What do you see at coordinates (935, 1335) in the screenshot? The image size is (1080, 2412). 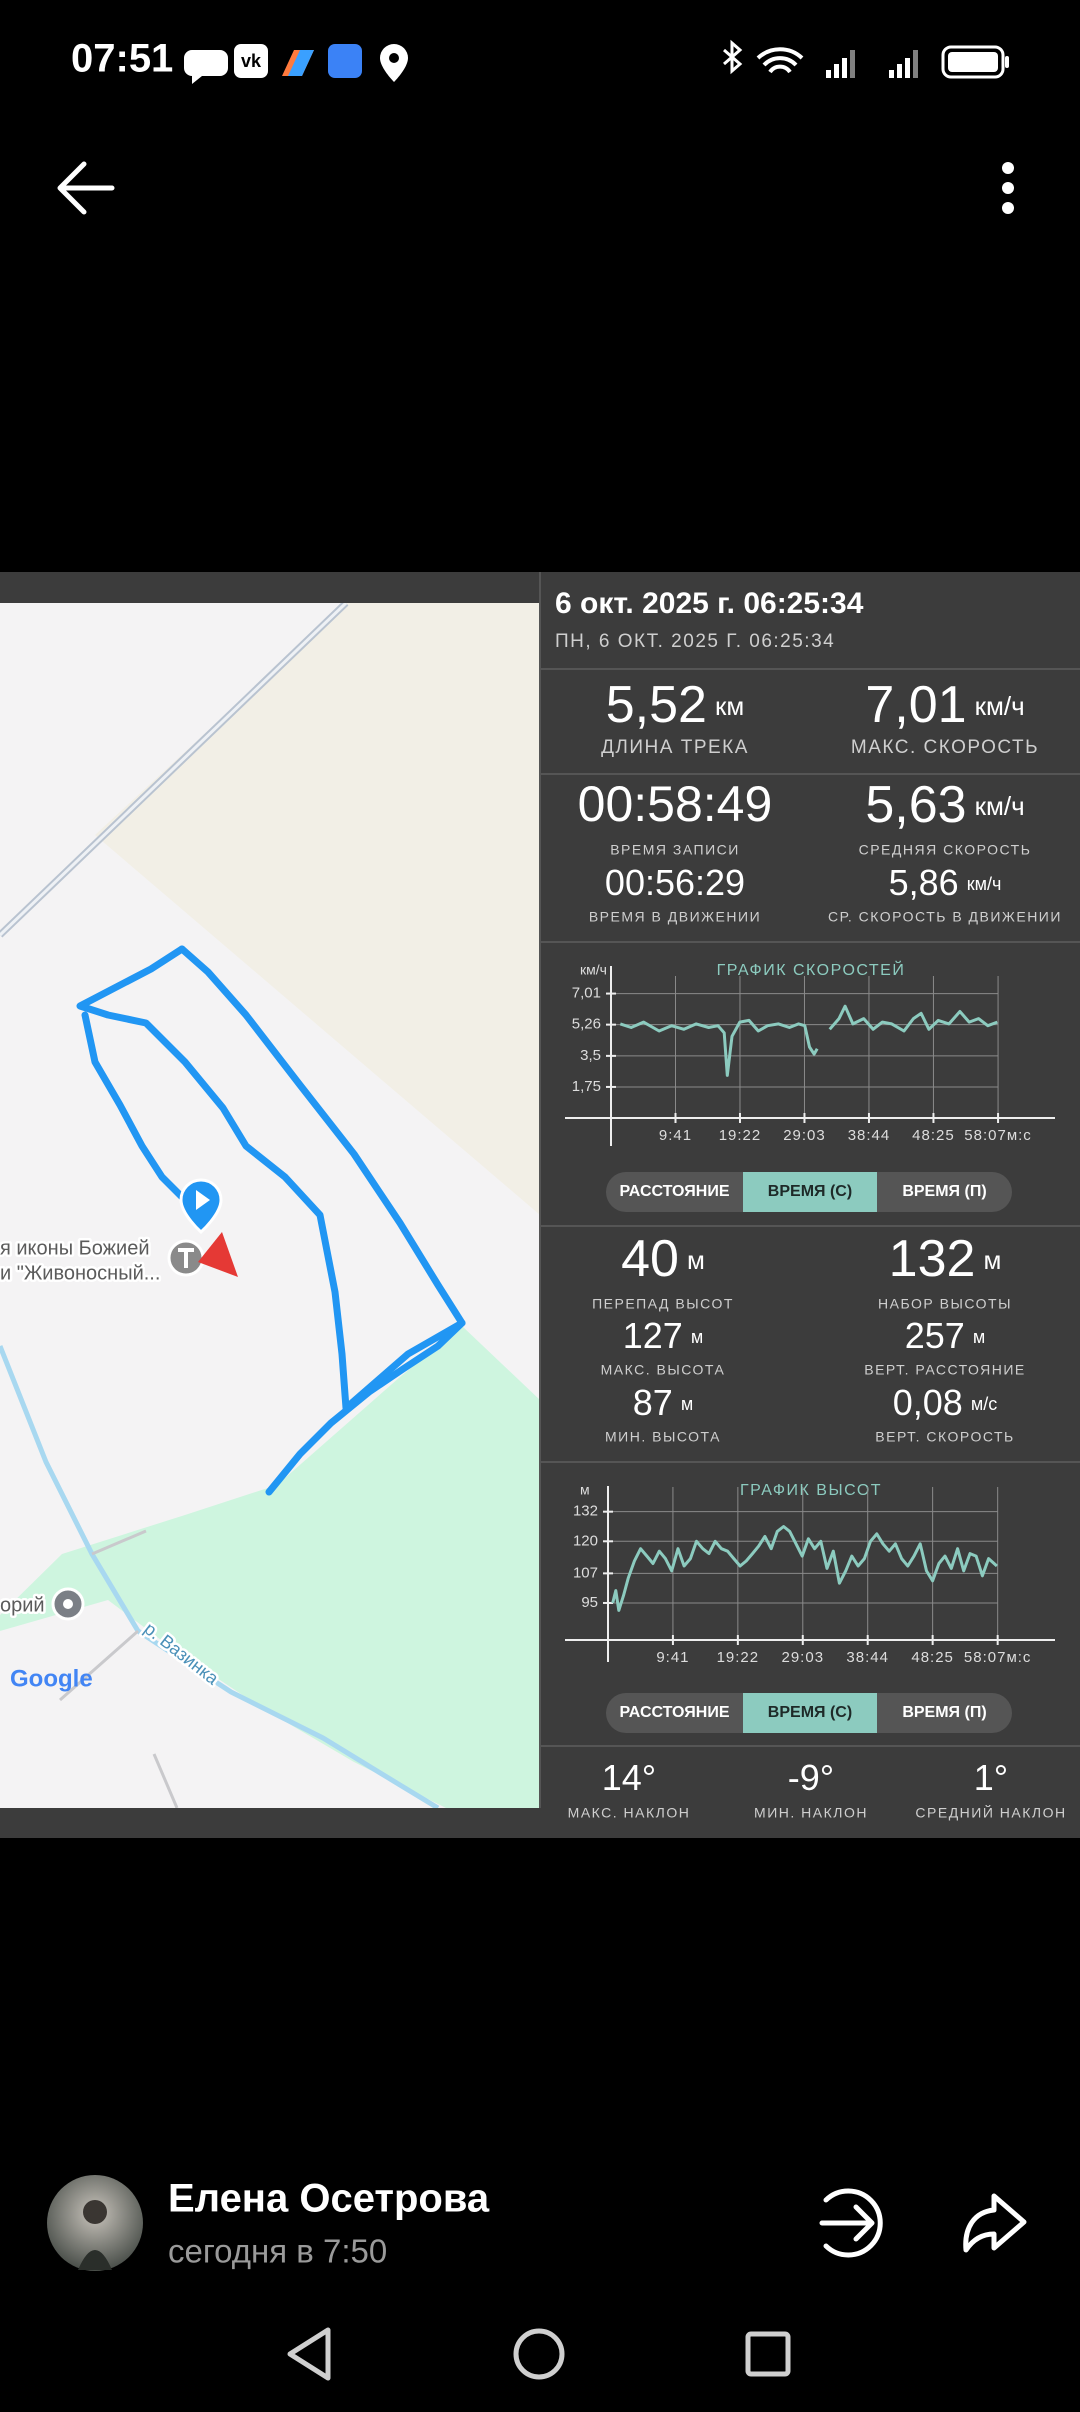 I see `stat-number: 257` at bounding box center [935, 1335].